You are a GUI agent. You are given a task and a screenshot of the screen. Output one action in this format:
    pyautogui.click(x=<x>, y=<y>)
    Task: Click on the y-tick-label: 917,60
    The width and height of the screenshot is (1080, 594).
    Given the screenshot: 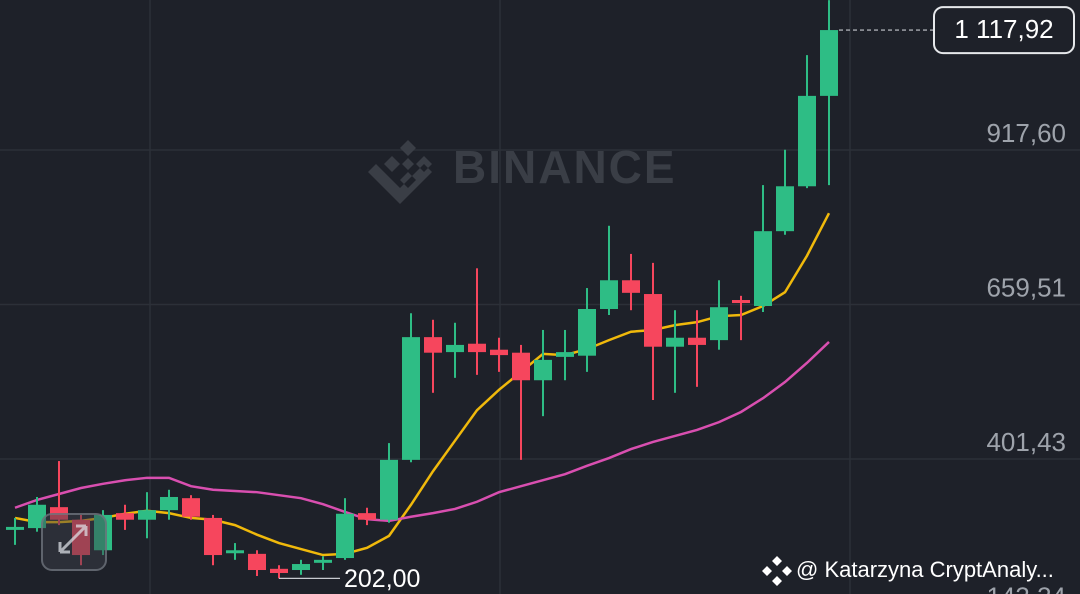 What is the action you would take?
    pyautogui.click(x=1026, y=133)
    